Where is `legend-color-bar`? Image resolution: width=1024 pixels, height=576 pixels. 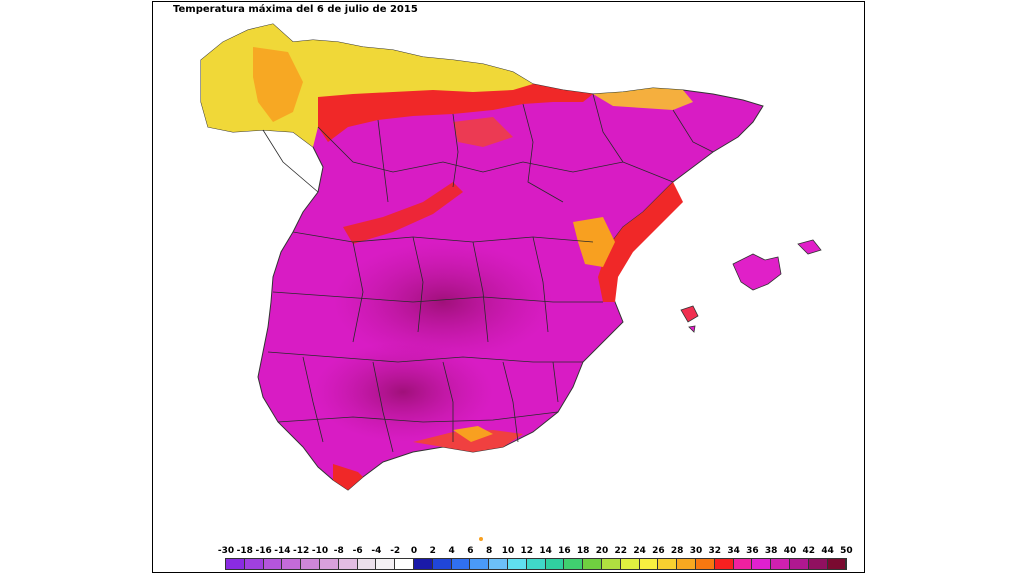
legend-color-bar is located at coordinates (536, 564).